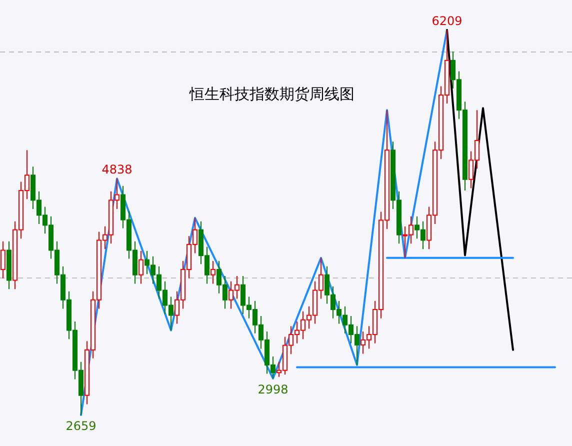  Describe the element at coordinates (271, 94) in the screenshot. I see `text: 恒生科技指数期货周线图` at that location.